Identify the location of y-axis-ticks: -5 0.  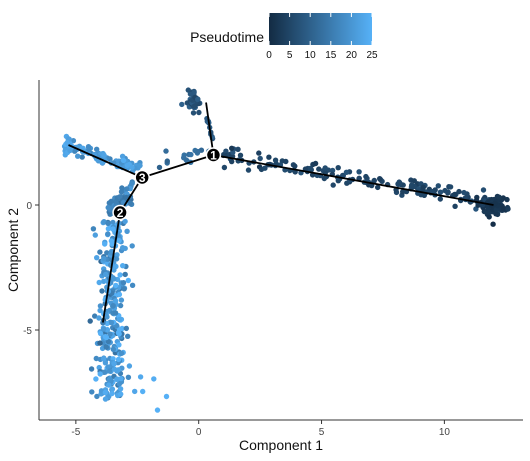
(31, 269).